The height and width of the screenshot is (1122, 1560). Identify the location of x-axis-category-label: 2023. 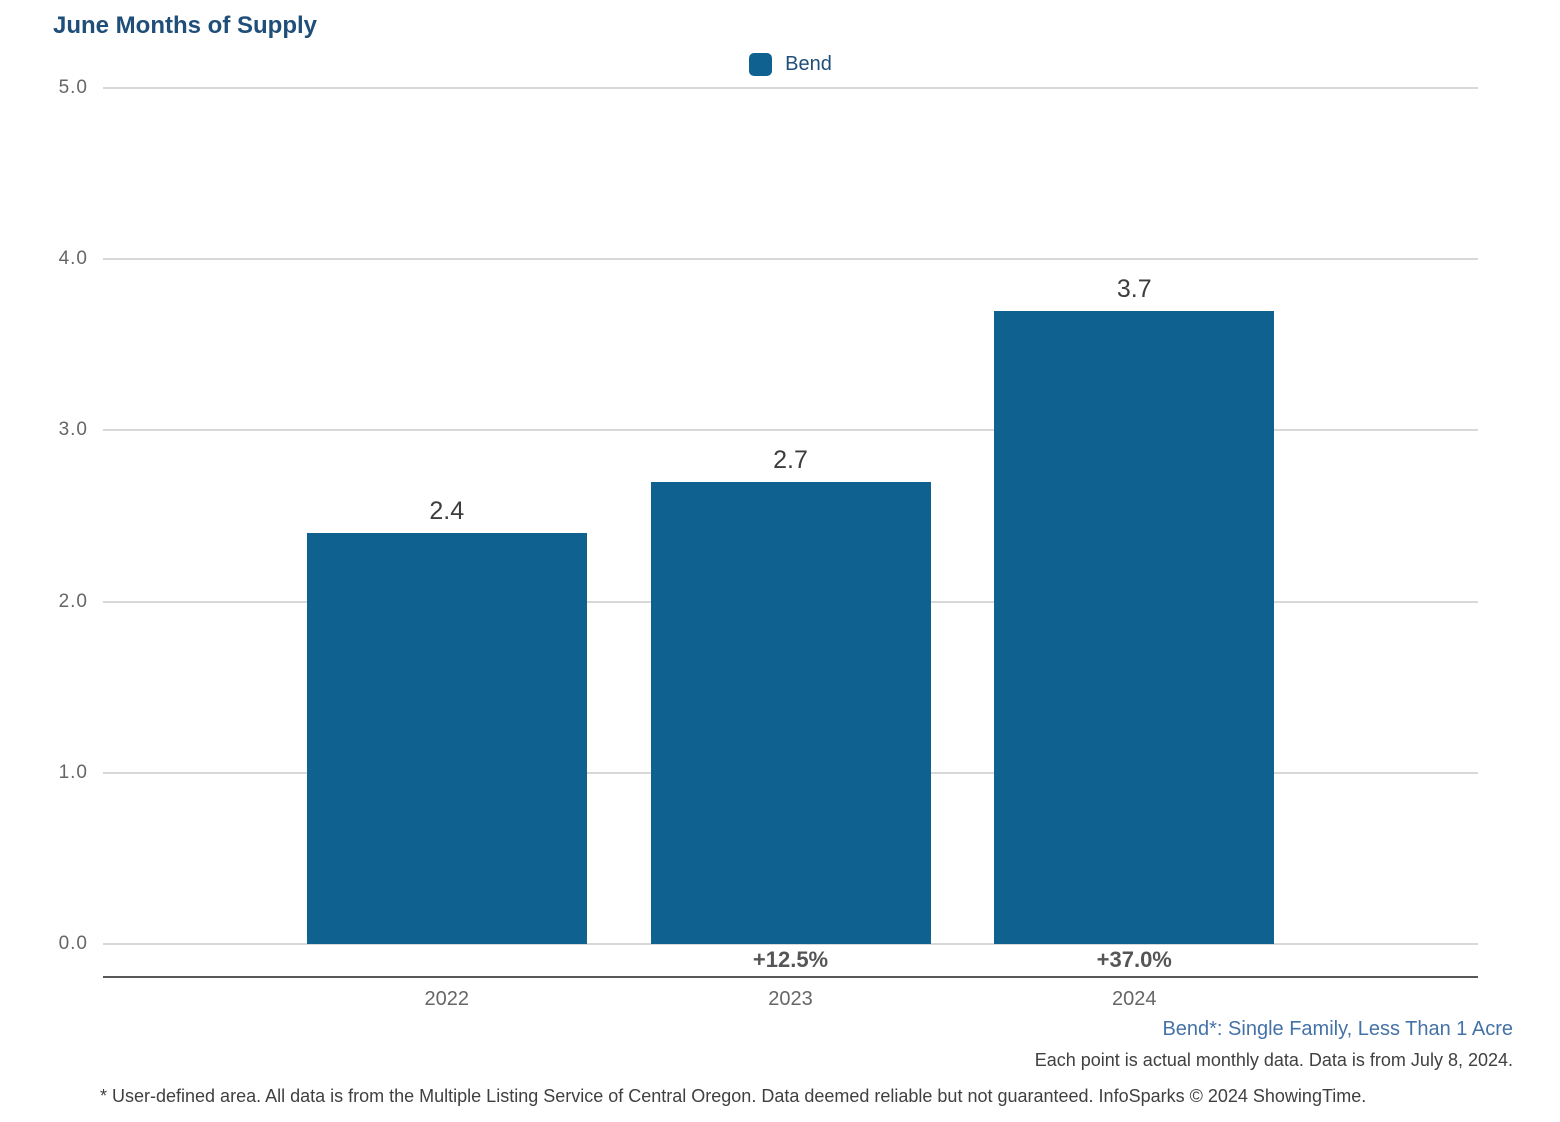
(790, 999).